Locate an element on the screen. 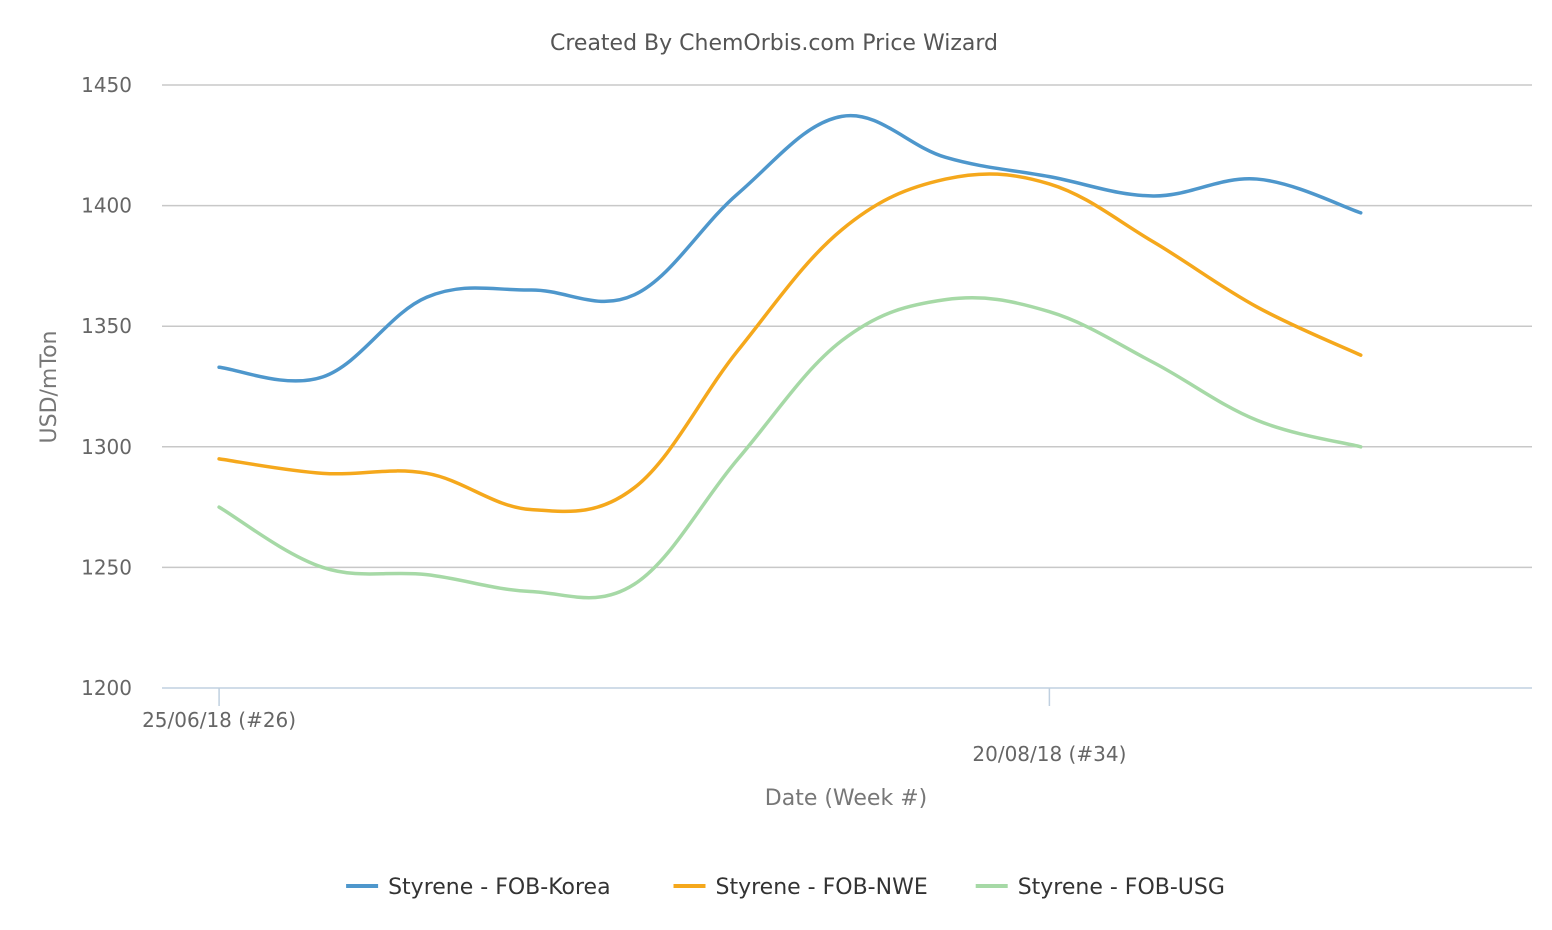 The width and height of the screenshot is (1552, 930). y-tick-label: 1350 is located at coordinates (106, 326).